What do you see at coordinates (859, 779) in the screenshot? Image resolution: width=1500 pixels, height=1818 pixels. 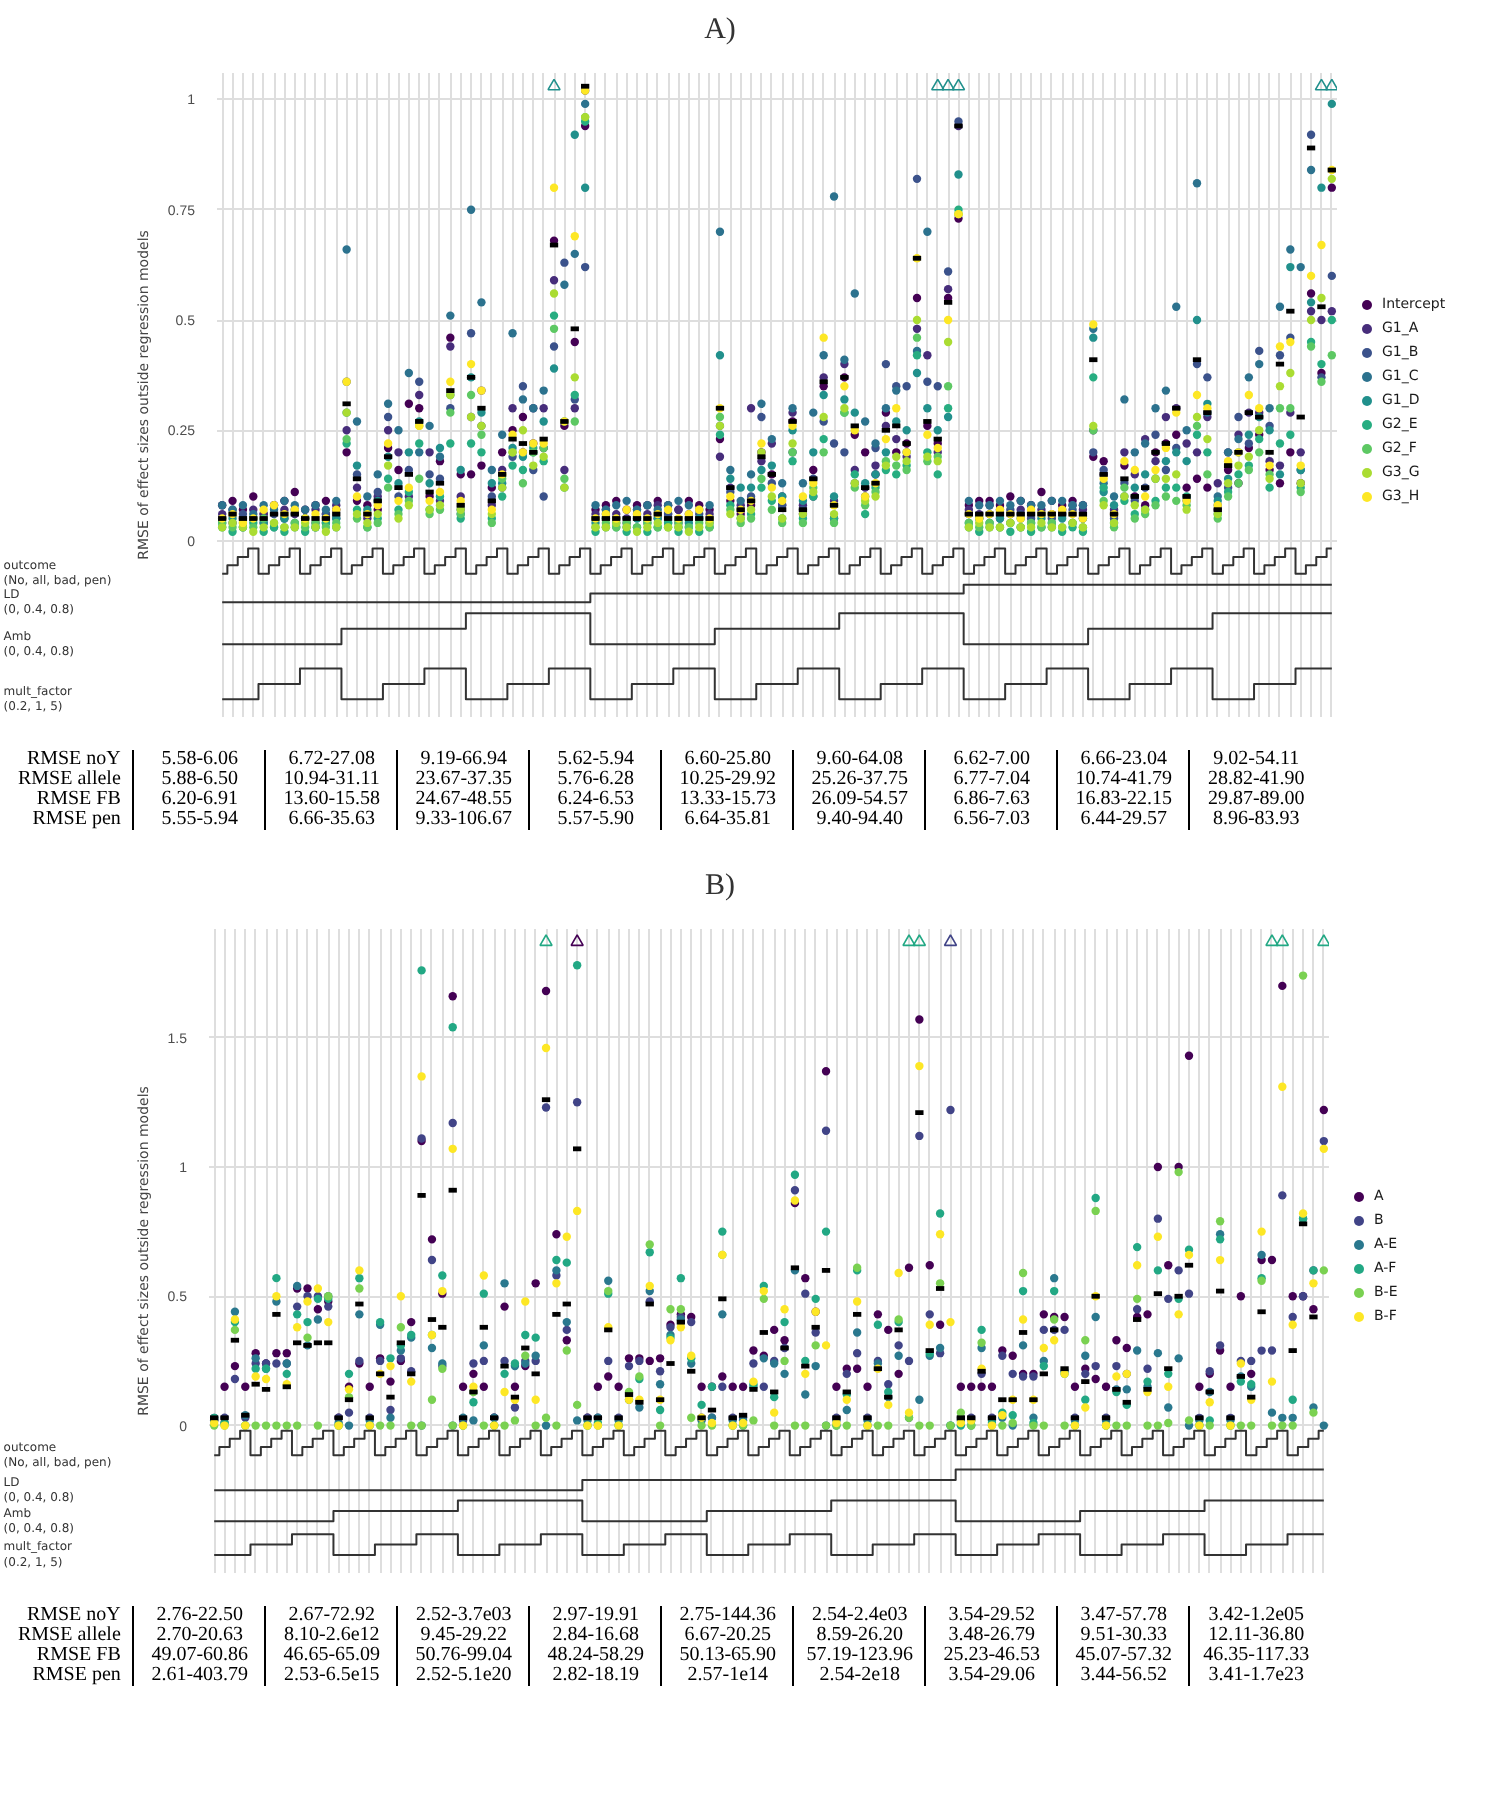 I see `text: 25.26-37.75` at bounding box center [859, 779].